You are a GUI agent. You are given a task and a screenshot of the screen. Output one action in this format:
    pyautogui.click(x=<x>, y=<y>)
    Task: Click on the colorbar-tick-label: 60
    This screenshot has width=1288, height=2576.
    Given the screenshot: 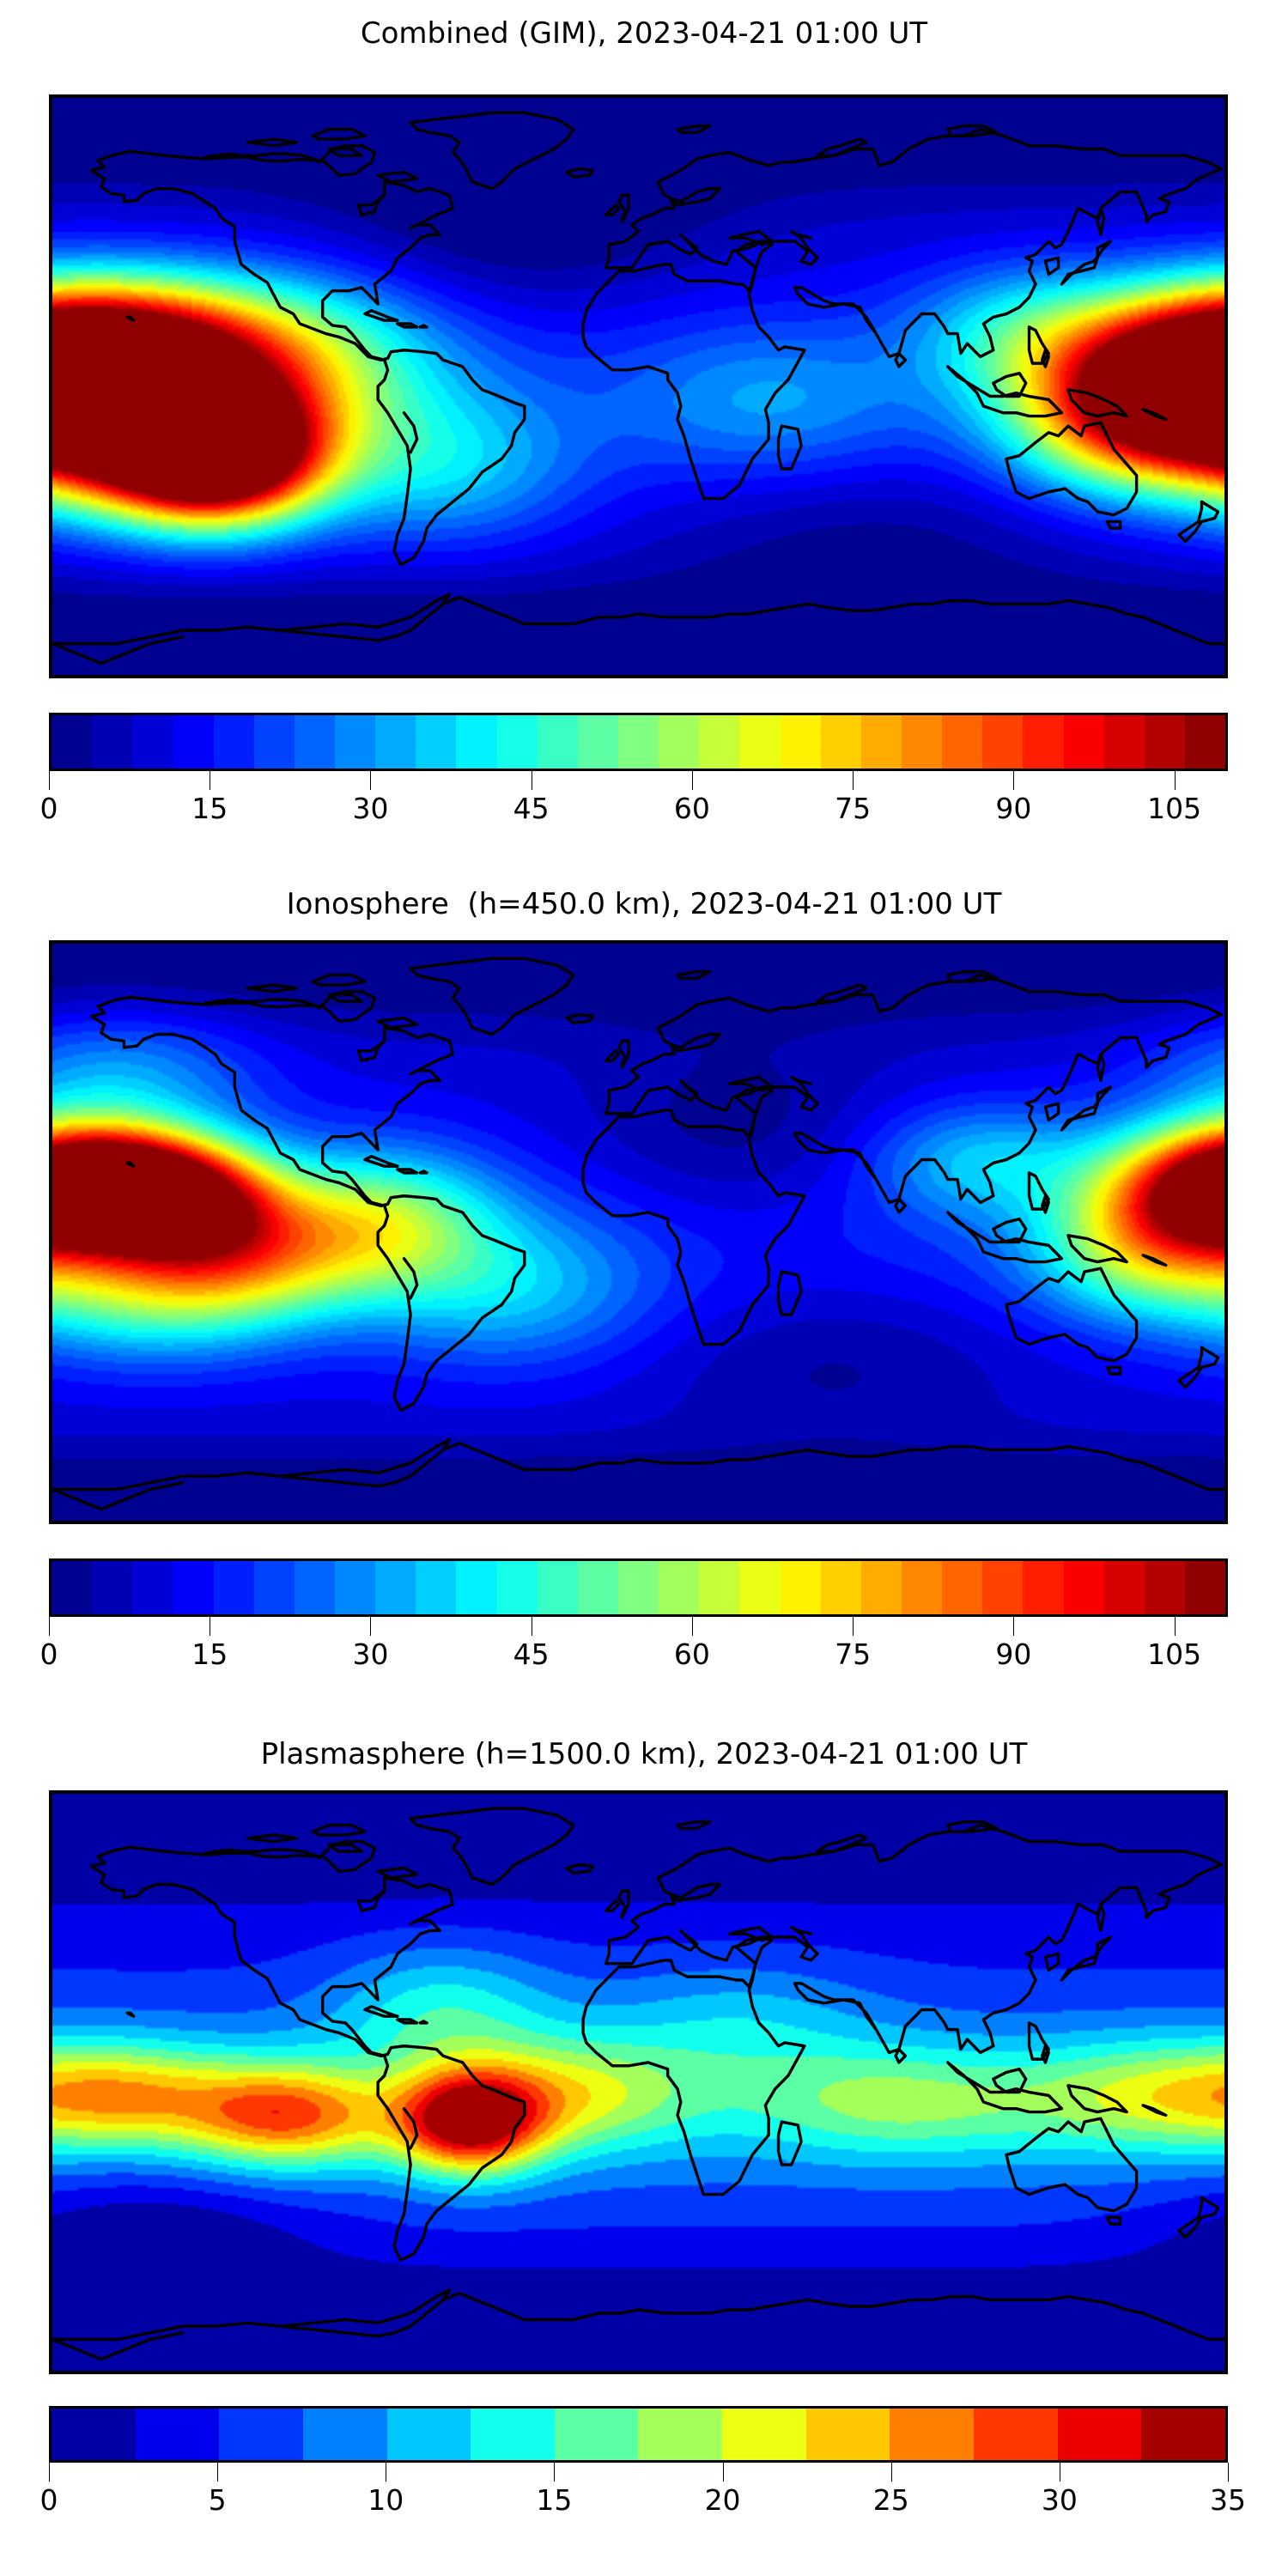 What is the action you would take?
    pyautogui.click(x=691, y=808)
    